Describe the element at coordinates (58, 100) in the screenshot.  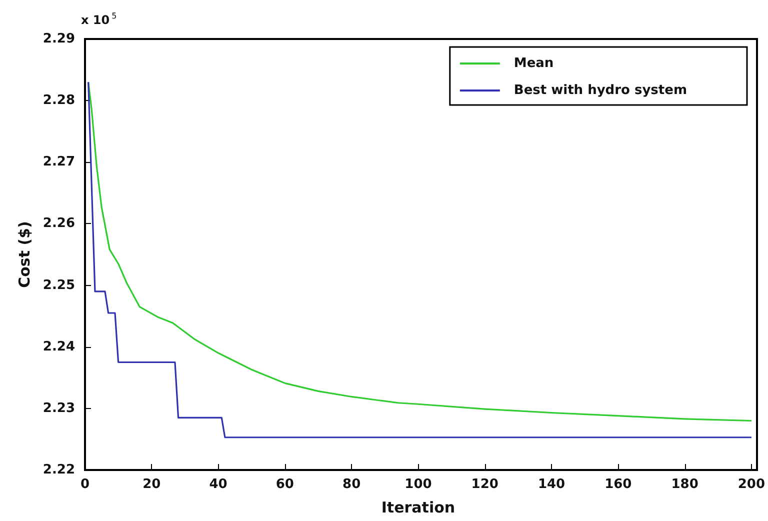
I see `y-tick-label: 2.28` at that location.